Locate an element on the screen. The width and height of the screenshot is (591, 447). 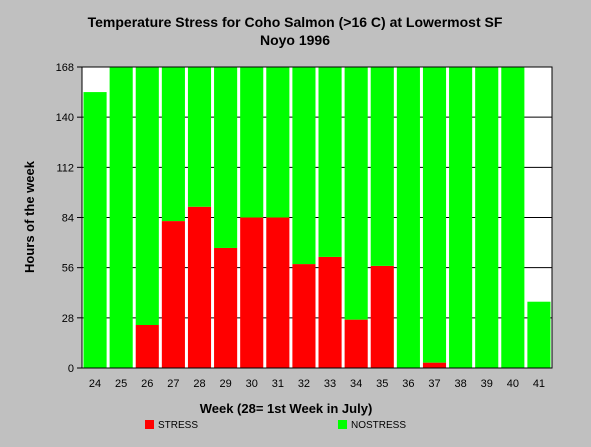
x-tick-label-30: 30 is located at coordinates (252, 384).